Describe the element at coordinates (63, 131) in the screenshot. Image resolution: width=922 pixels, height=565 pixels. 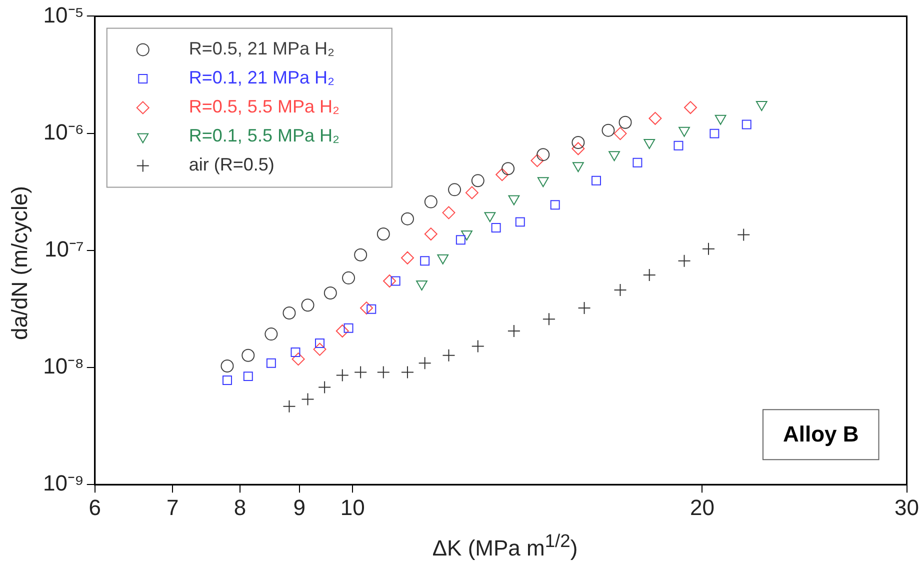
I see `y-tick-label: 10⁻⁶` at that location.